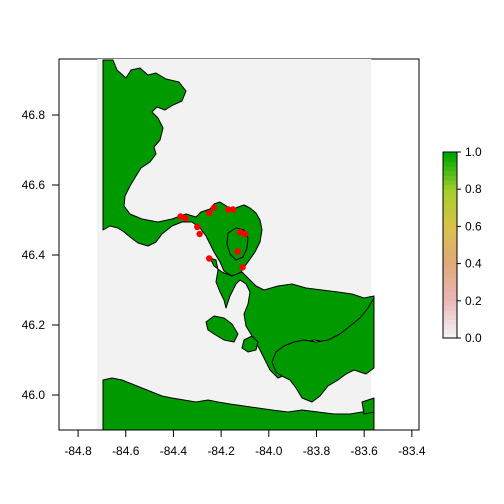 This screenshot has width=504, height=504. Describe the element at coordinates (34, 325) in the screenshot. I see `y-tick-label: 46.2` at that location.